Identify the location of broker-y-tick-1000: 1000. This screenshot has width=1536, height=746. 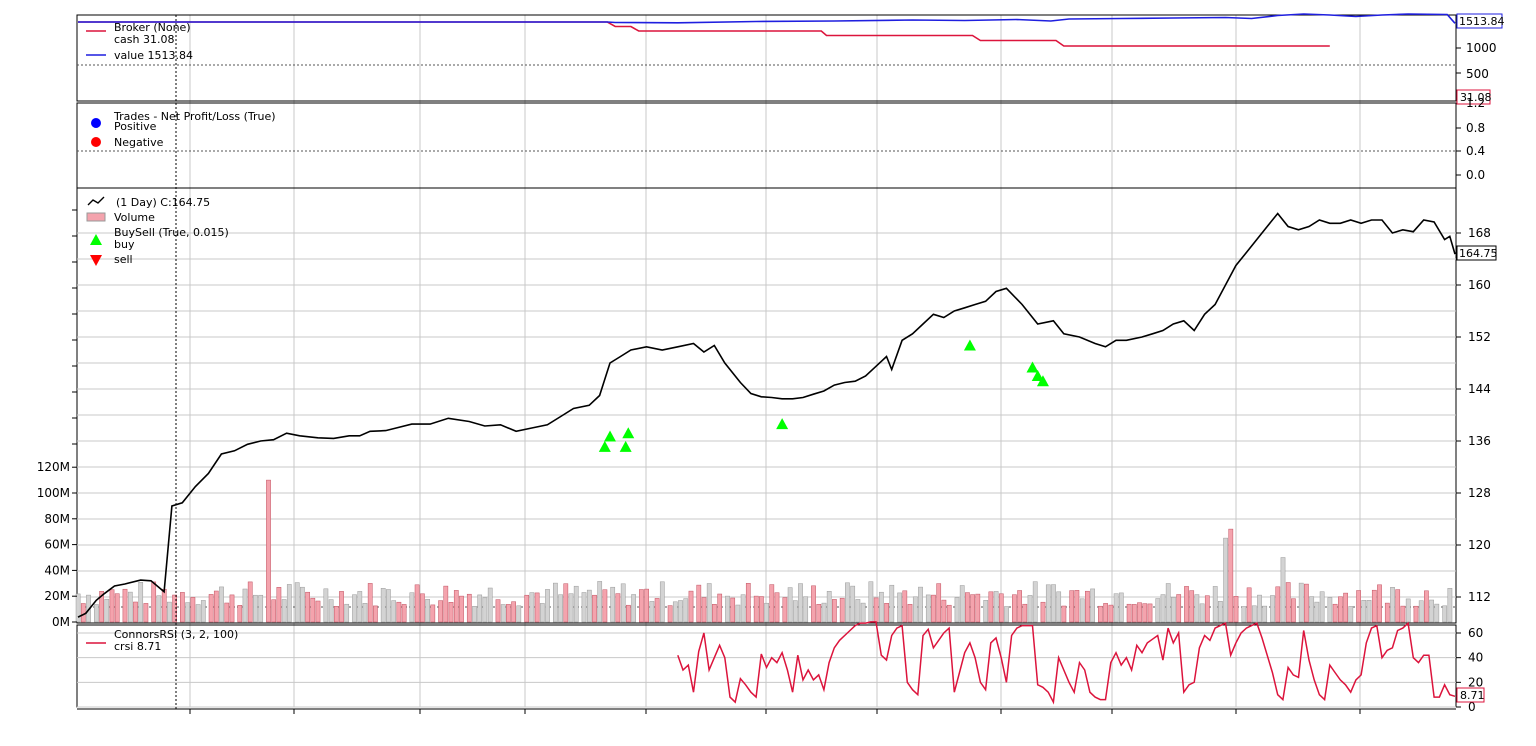
(1481, 48).